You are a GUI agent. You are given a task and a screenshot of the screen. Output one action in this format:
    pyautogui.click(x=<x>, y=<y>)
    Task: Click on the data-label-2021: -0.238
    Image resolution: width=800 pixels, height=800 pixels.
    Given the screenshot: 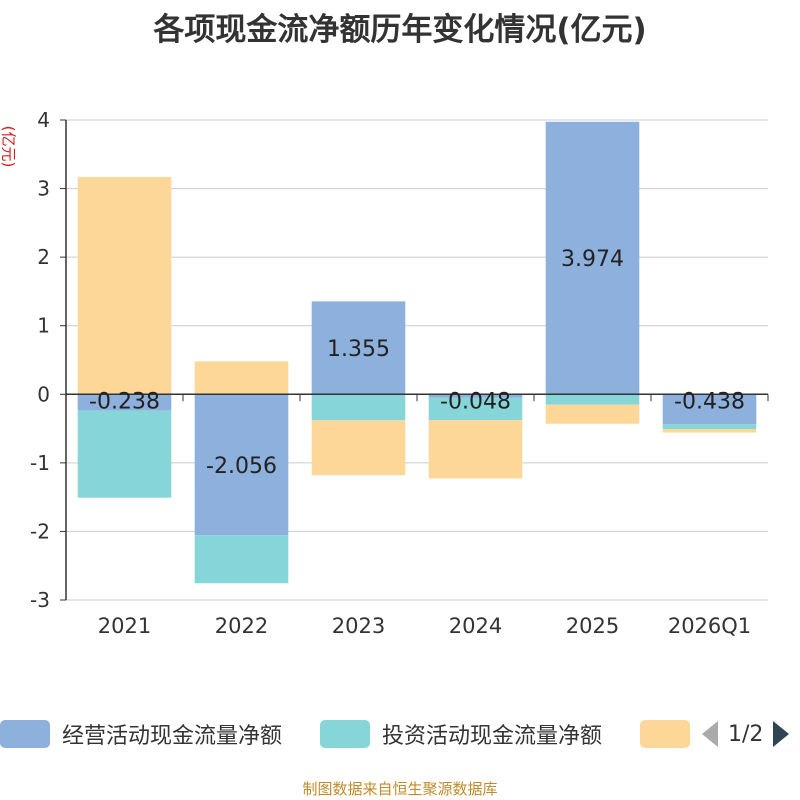 What is the action you would take?
    pyautogui.click(x=124, y=401)
    